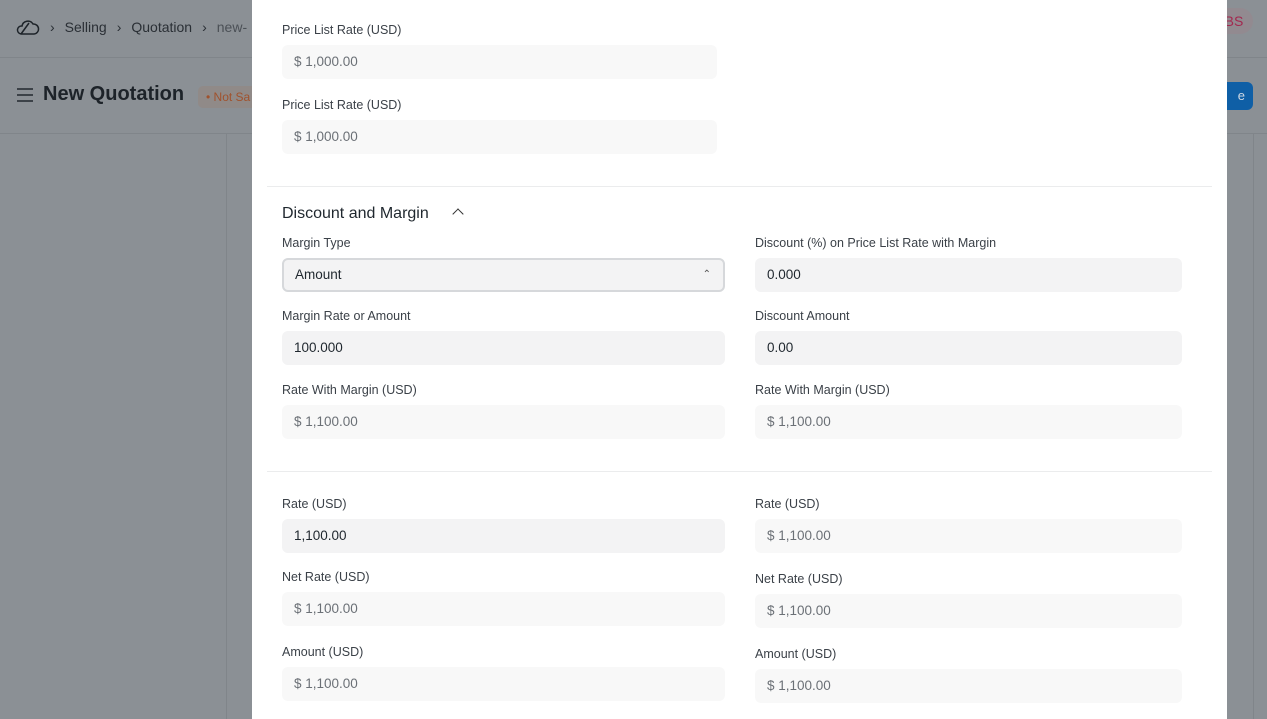  Describe the element at coordinates (968, 536) in the screenshot. I see `rate-field-2: $ 1,100.00` at that location.